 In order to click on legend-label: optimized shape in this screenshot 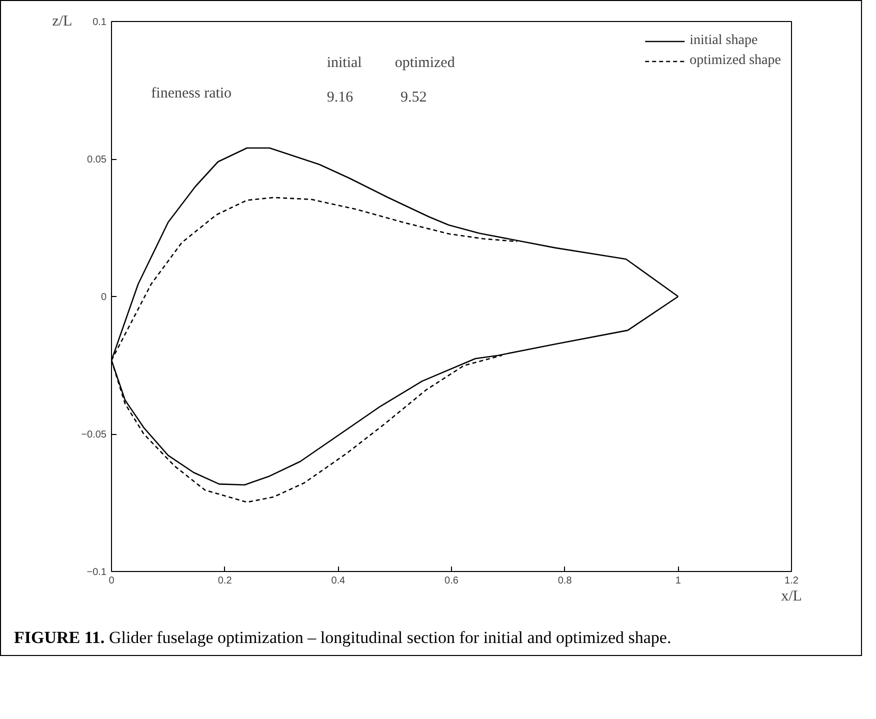, I will do `click(735, 61)`.